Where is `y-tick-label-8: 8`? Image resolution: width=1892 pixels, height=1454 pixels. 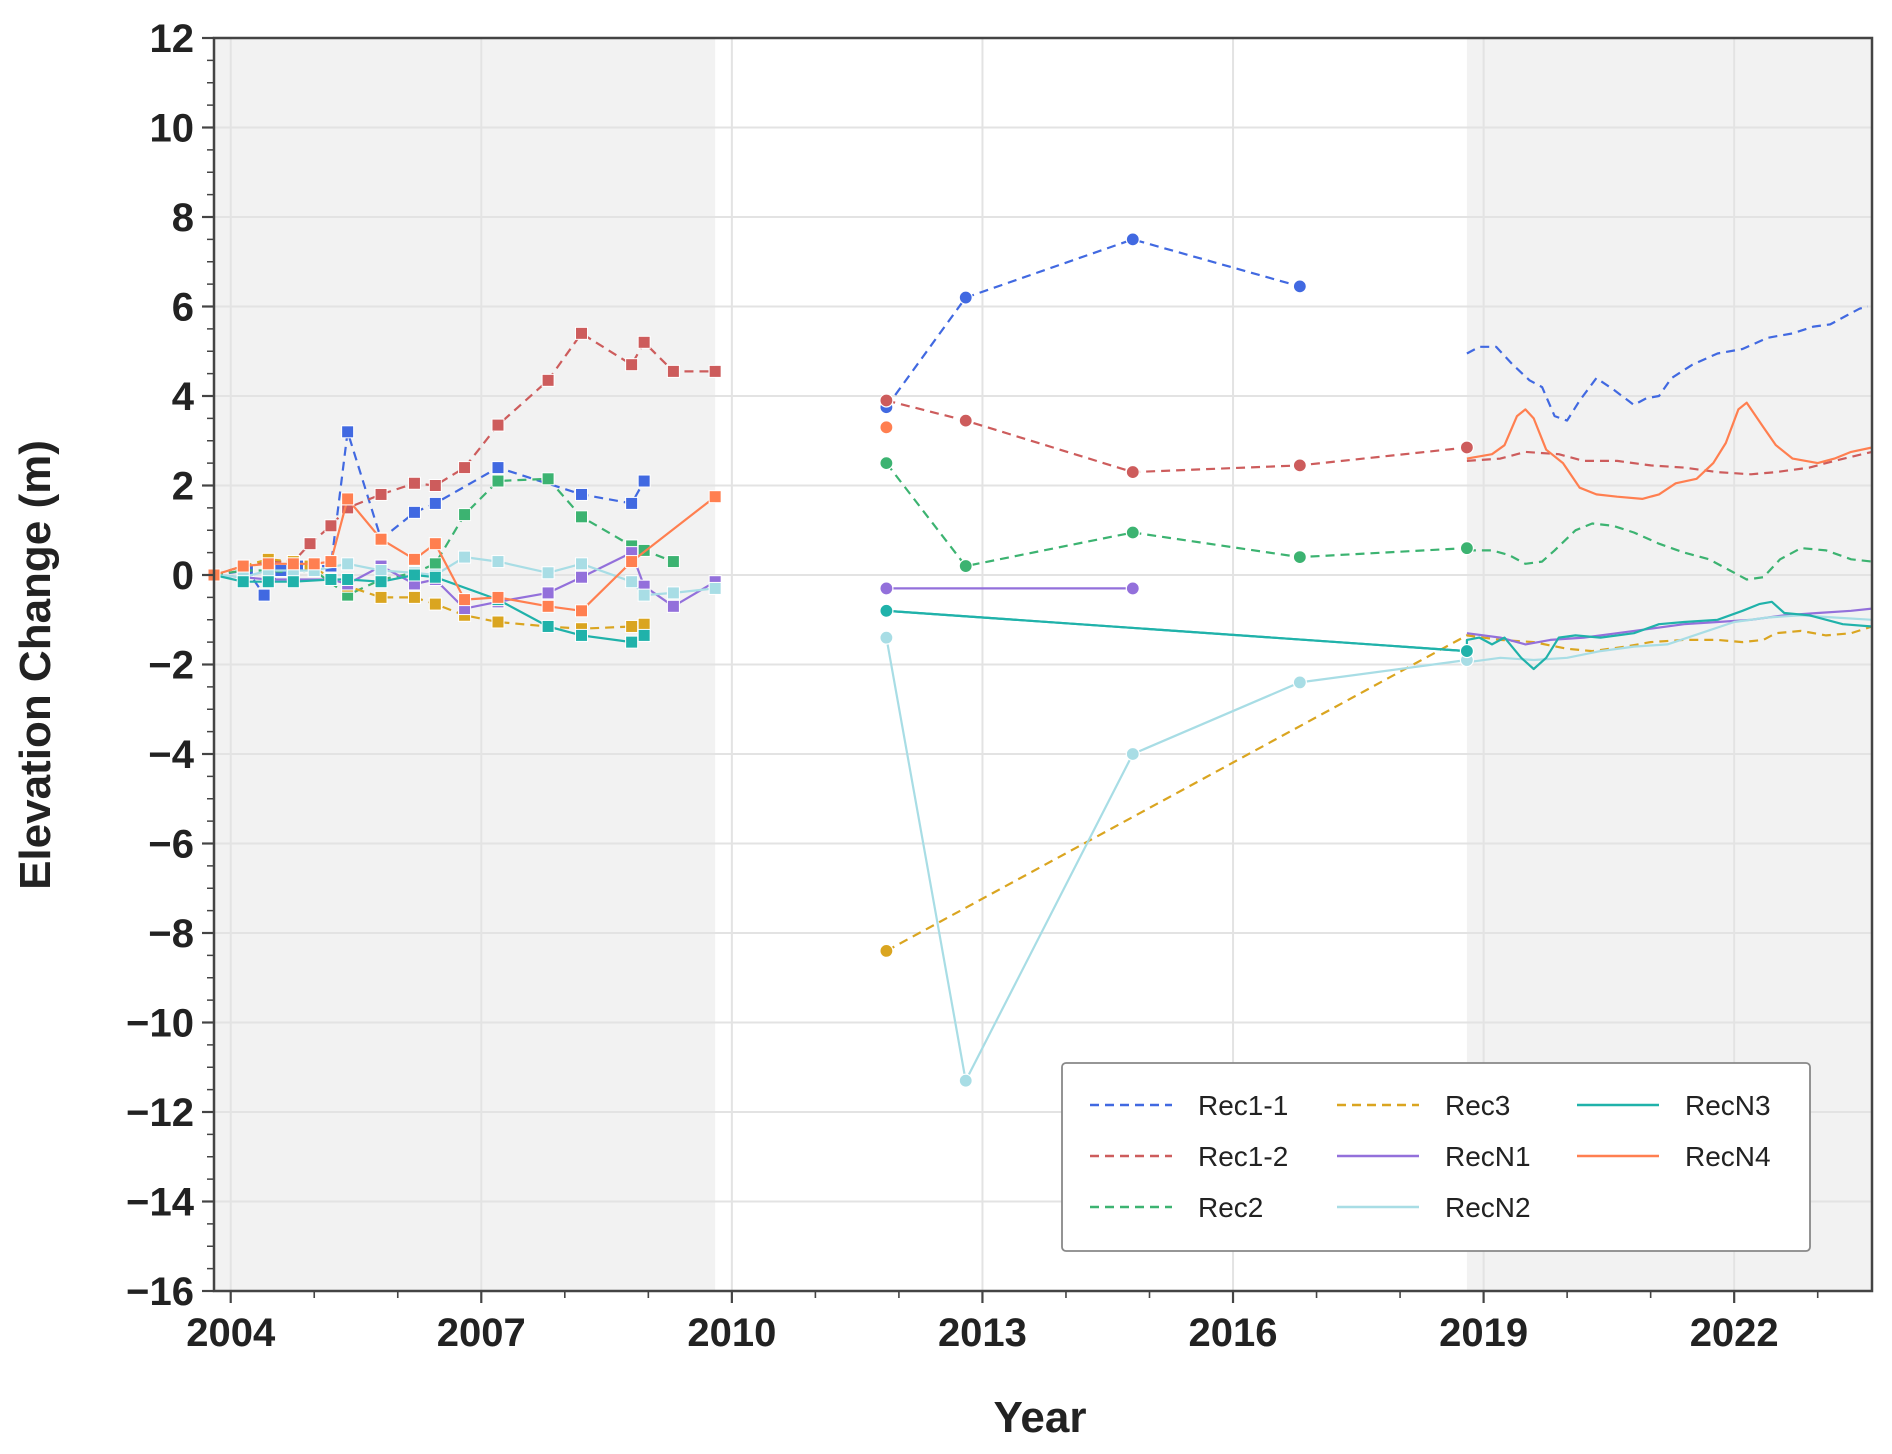 y-tick-label-8: 8 is located at coordinates (183, 218).